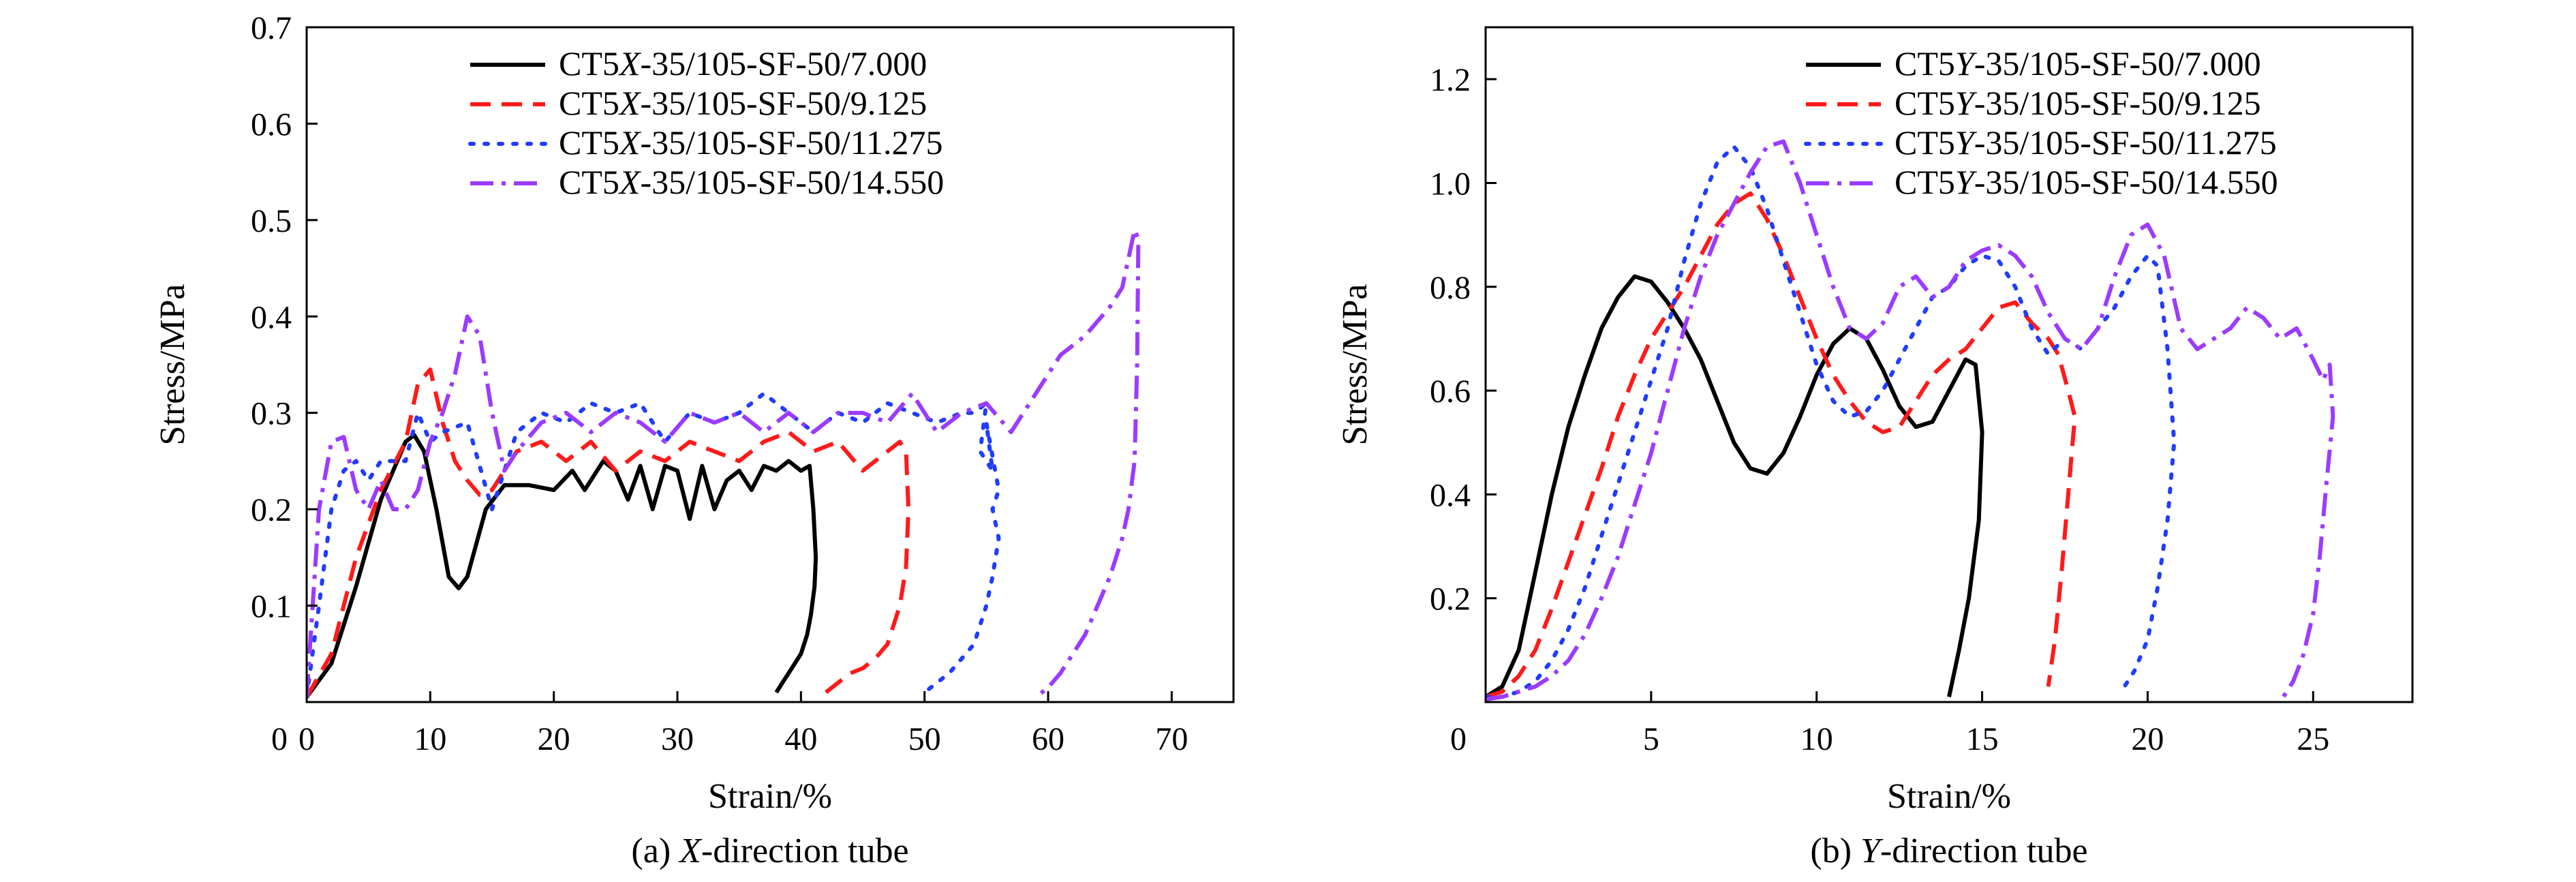 Image resolution: width=2576 pixels, height=882 pixels. What do you see at coordinates (1451, 80) in the screenshot?
I see `y-tick-label: 1.2` at bounding box center [1451, 80].